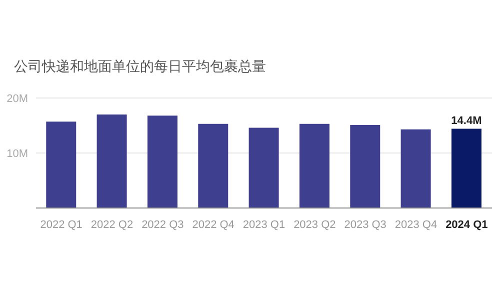 The width and height of the screenshot is (500, 300). Describe the element at coordinates (140, 67) in the screenshot. I see `chart-title: 公司快递和地面单位的每日平均包裹总量` at that location.